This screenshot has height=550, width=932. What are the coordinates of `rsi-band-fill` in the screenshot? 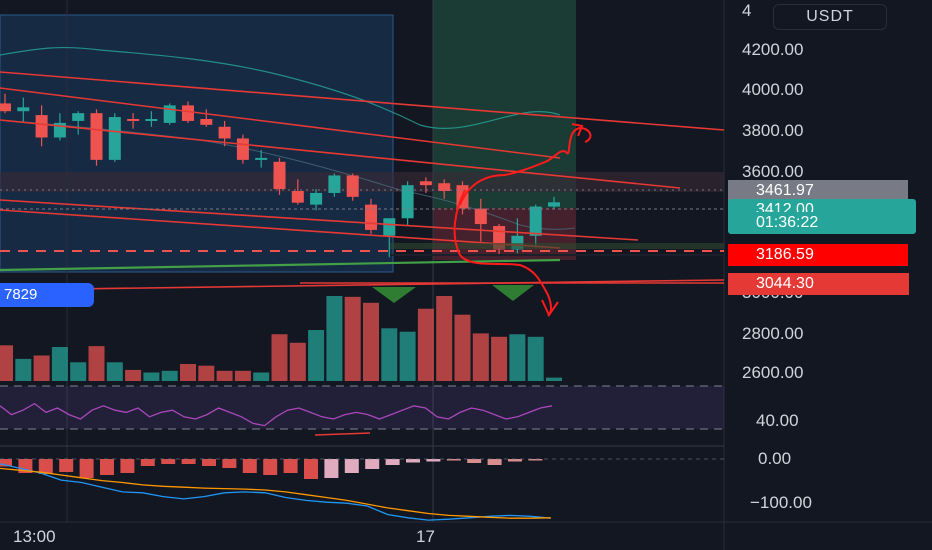 It's located at (362, 407).